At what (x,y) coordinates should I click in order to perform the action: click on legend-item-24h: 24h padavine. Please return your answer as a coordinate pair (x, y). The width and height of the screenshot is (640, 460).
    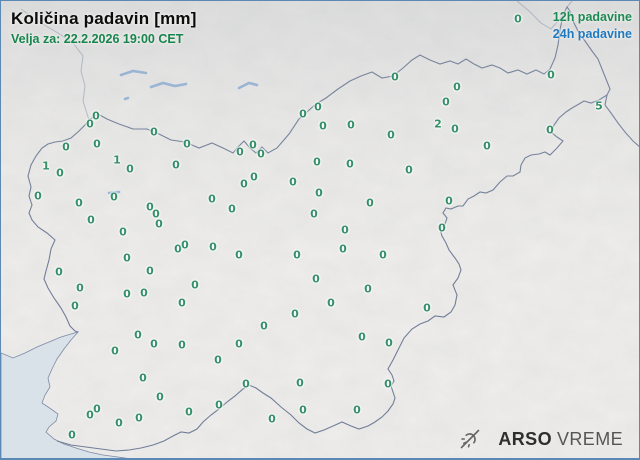
    Looking at the image, I should click on (592, 33).